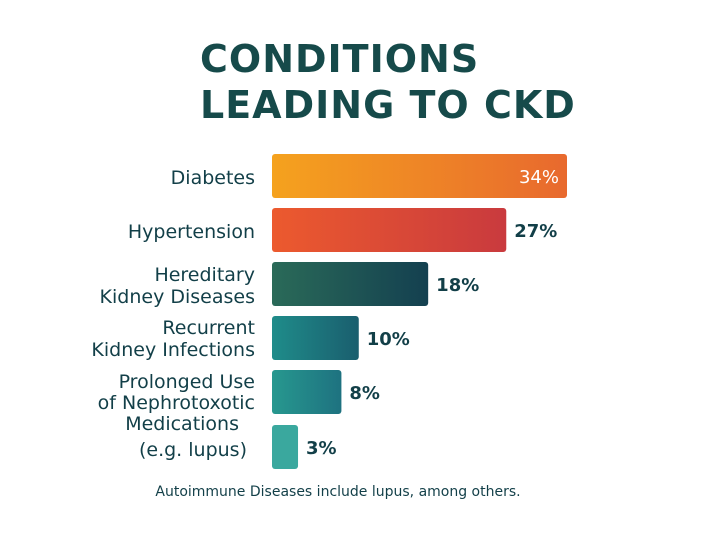 This screenshot has width=718, height=538. I want to click on category-label-3-1: Kidney Infections, so click(173, 350).